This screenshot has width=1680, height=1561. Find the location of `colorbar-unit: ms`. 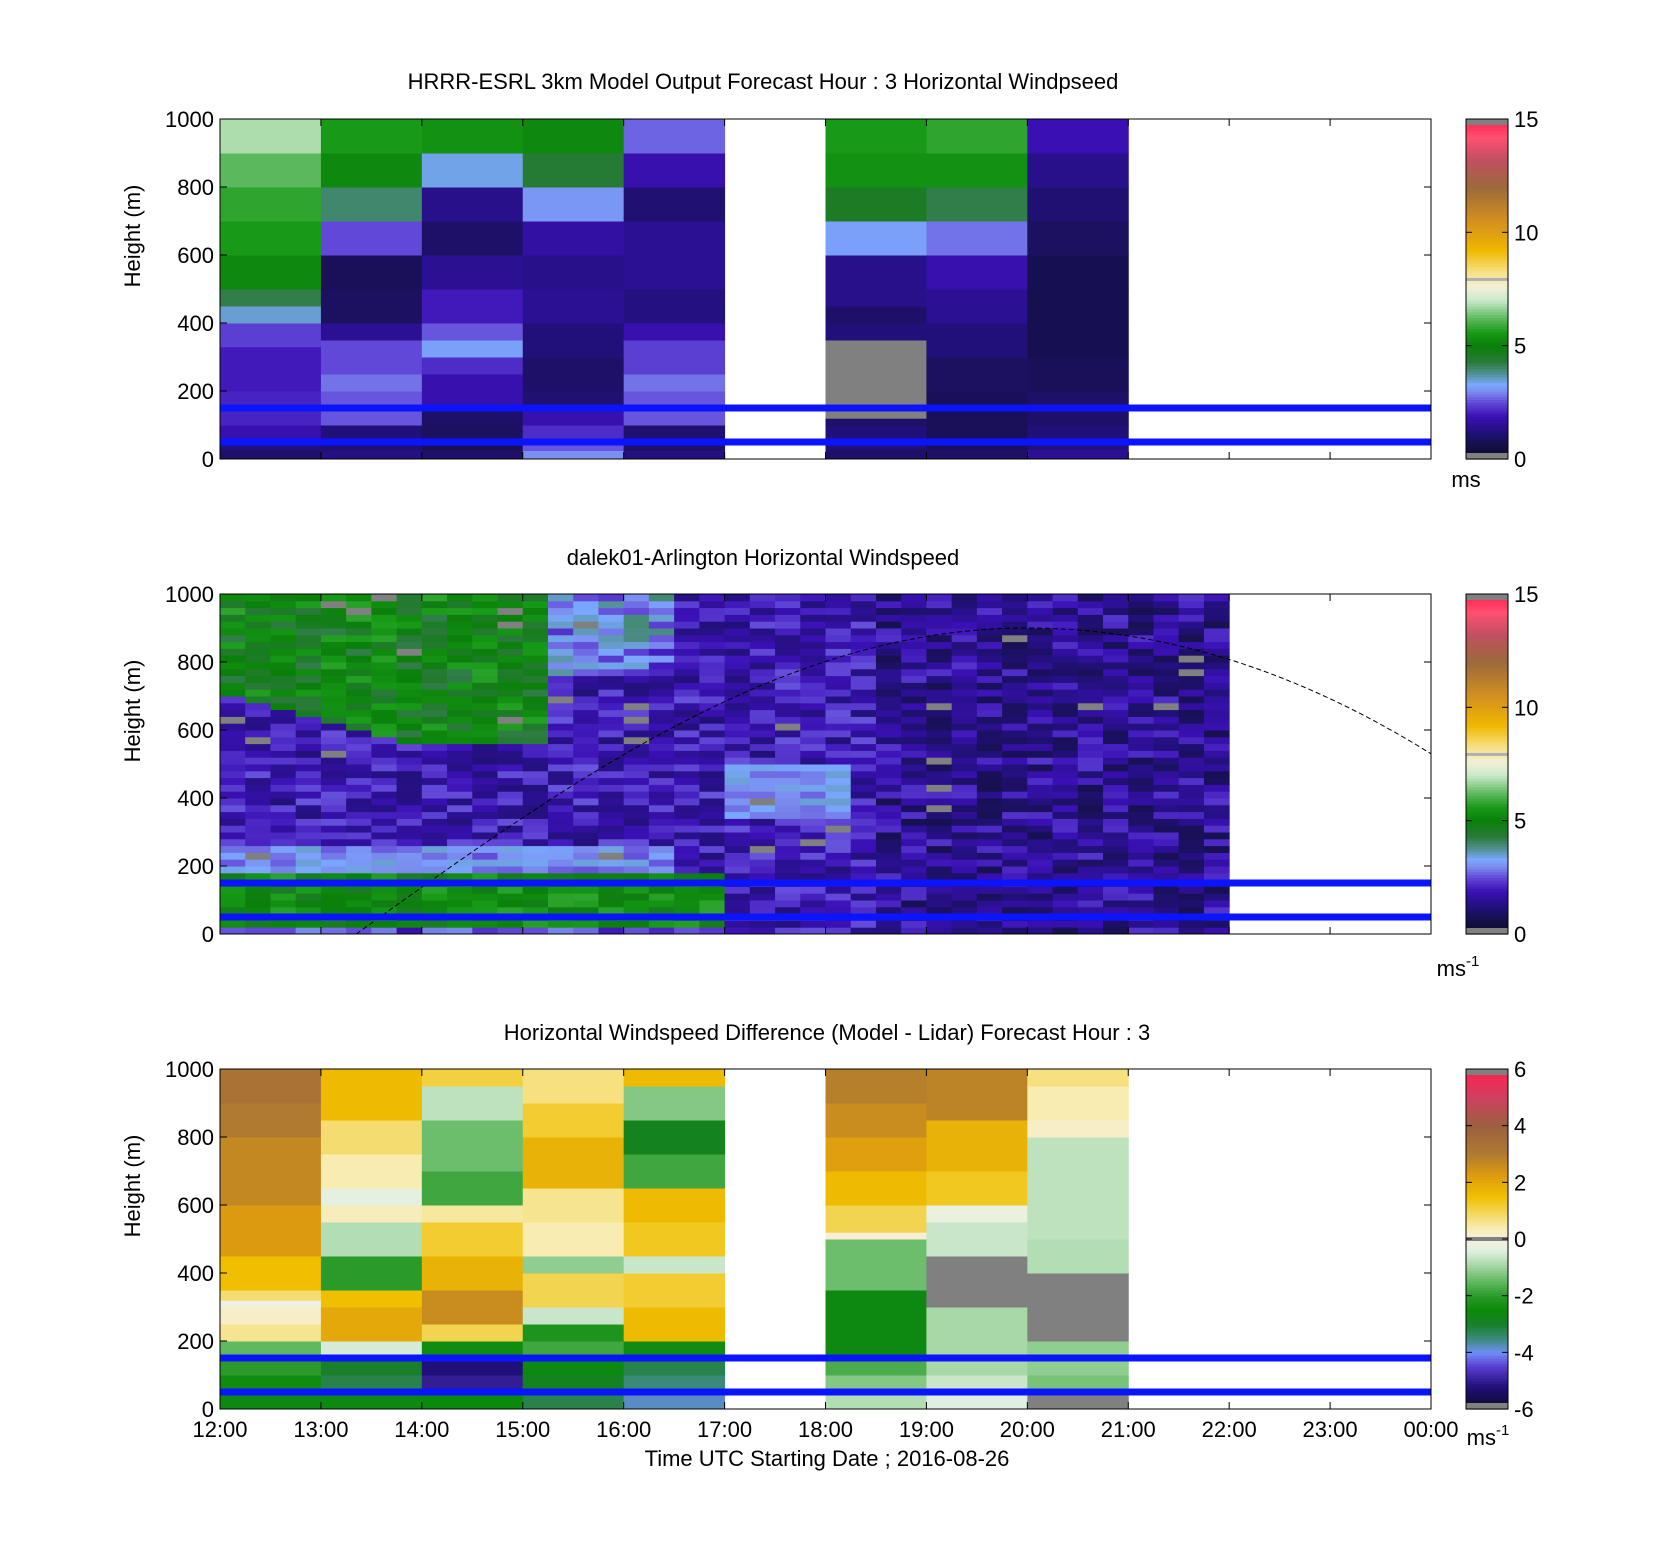

colorbar-unit: ms is located at coordinates (1465, 479).